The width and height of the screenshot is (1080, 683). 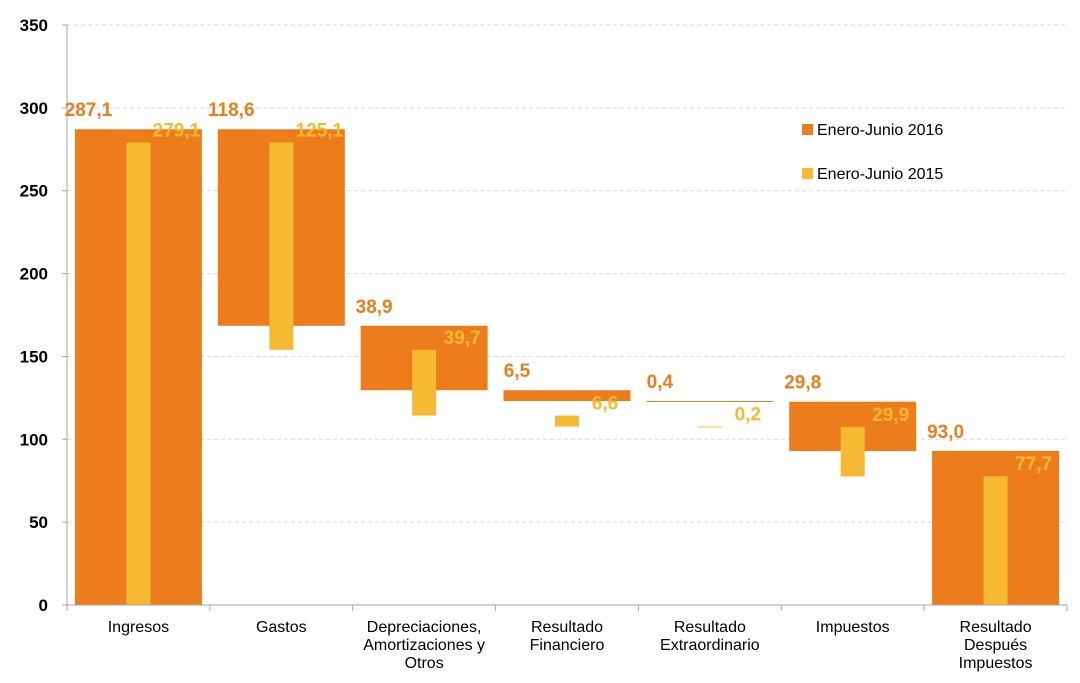 I want to click on data-label-2015: 6,6, so click(x=605, y=404).